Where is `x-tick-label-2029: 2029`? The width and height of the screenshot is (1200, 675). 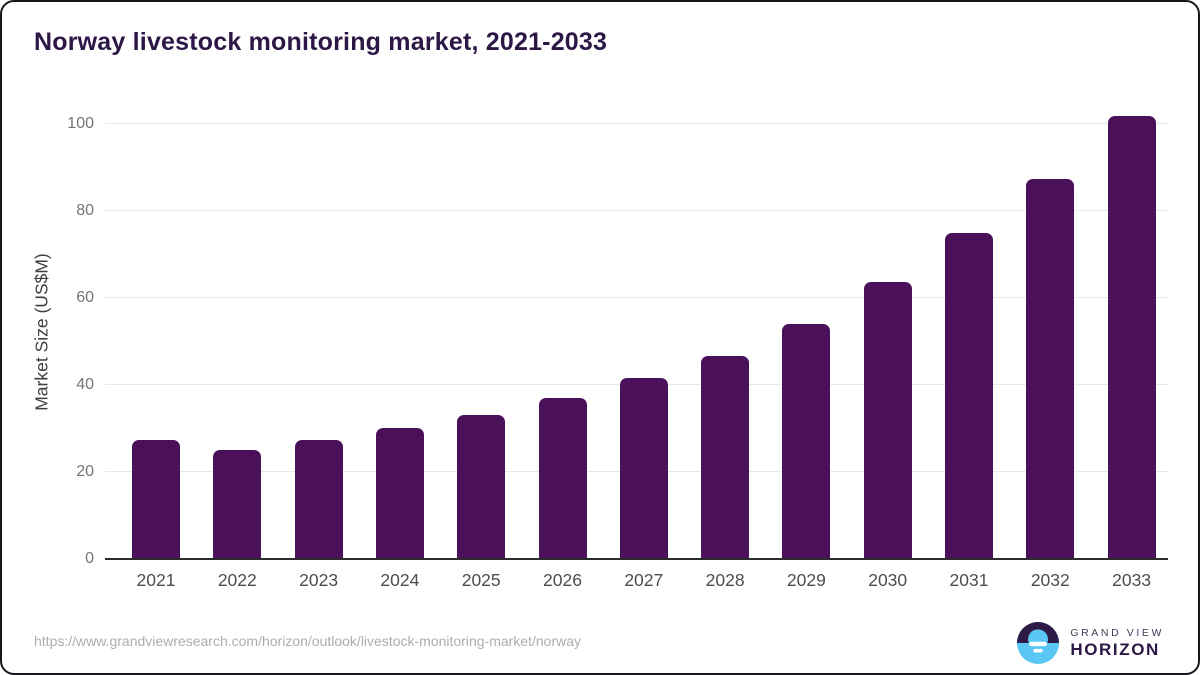
x-tick-label-2029: 2029 is located at coordinates (806, 580).